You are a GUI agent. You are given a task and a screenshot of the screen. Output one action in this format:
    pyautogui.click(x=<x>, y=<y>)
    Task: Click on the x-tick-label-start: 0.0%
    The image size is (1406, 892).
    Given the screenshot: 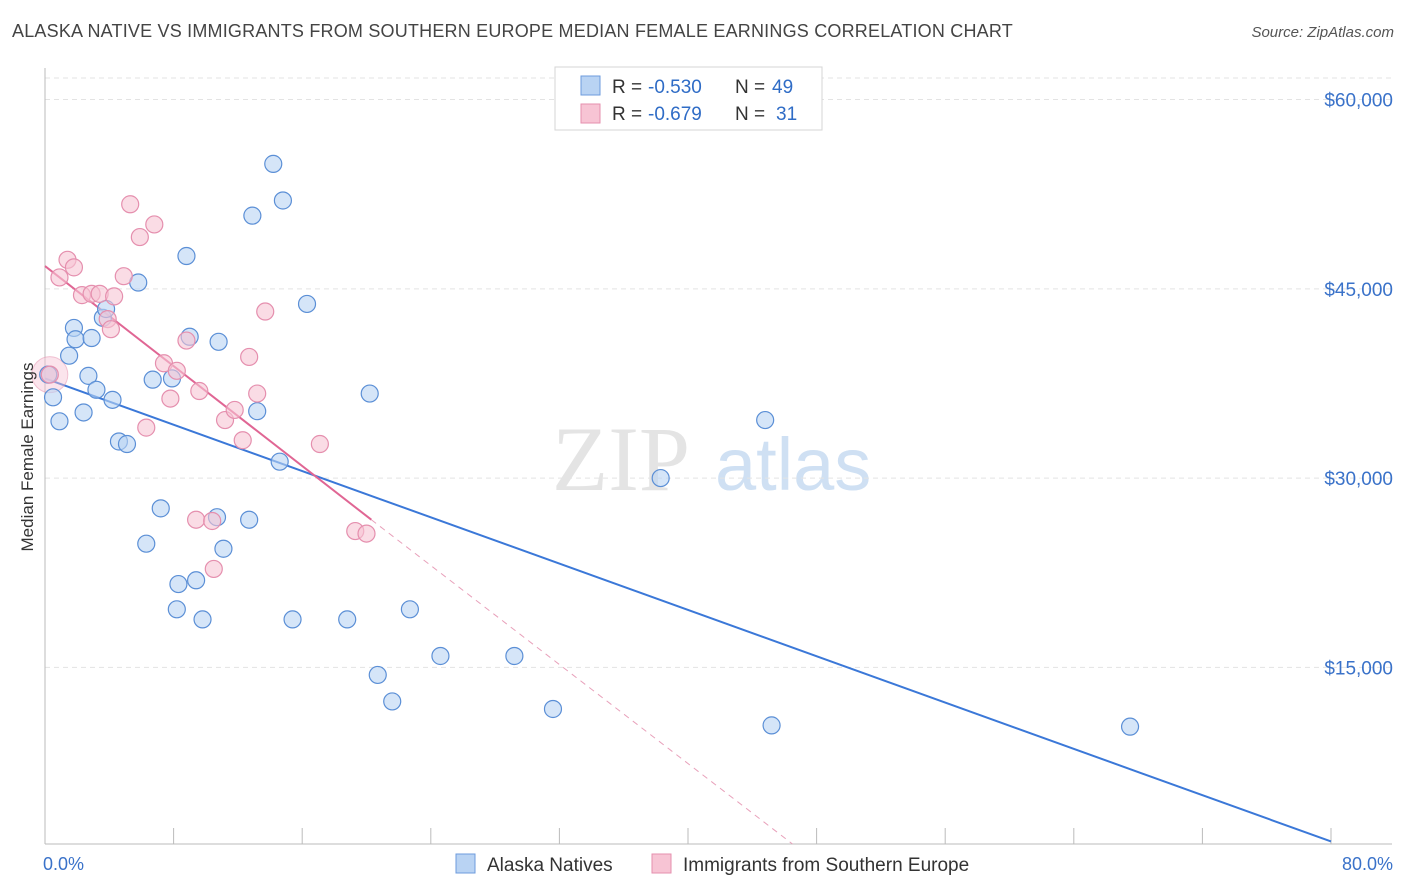 What is the action you would take?
    pyautogui.click(x=63, y=864)
    